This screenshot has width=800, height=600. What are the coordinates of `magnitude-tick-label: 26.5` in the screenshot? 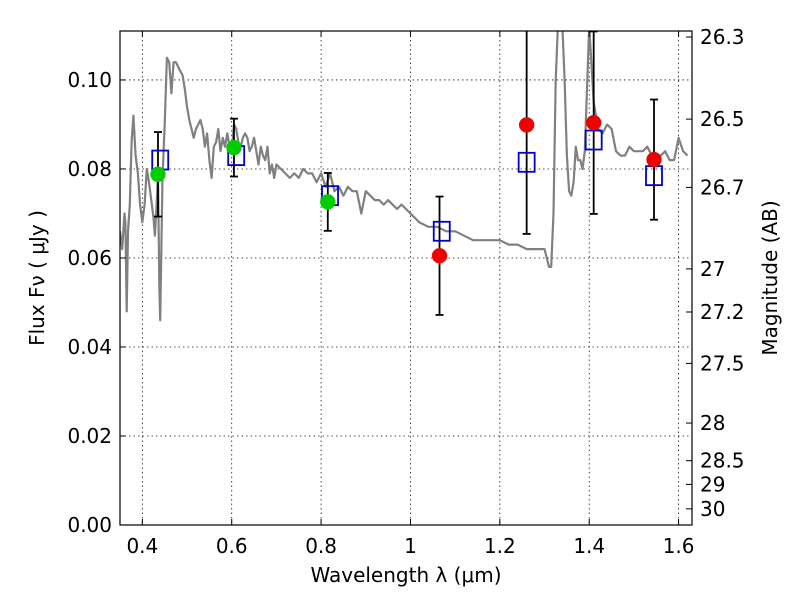 It's located at (722, 119).